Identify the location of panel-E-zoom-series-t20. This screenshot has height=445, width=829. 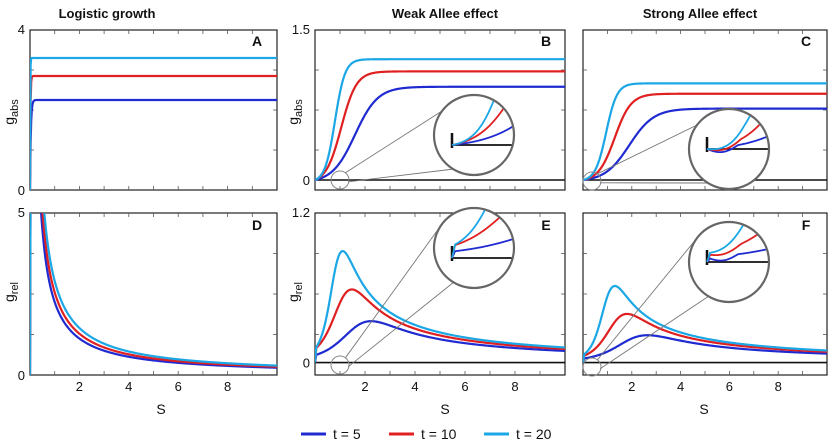
(482, 234).